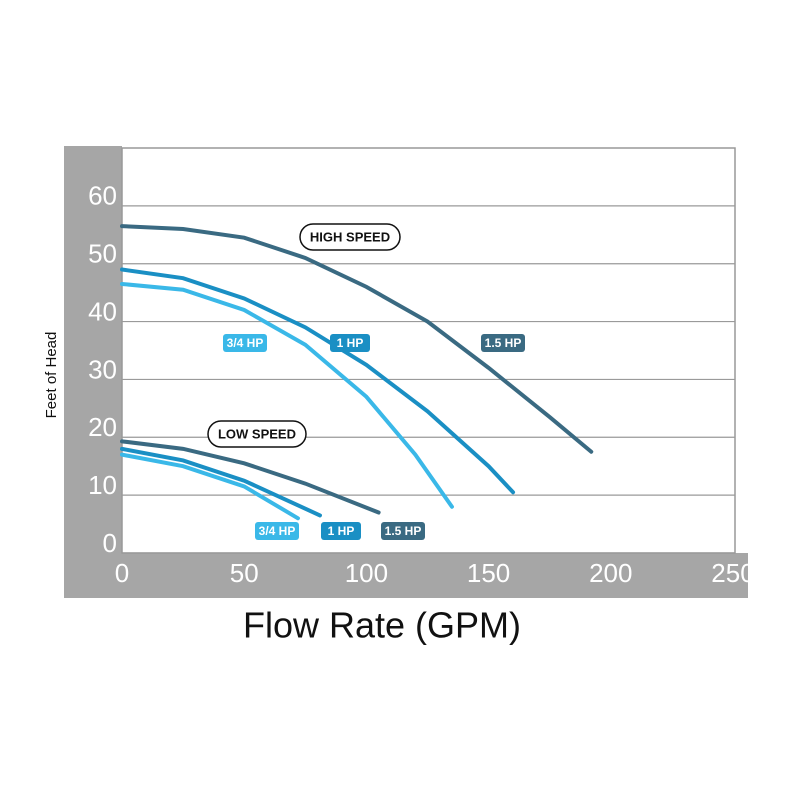 The height and width of the screenshot is (800, 800). I want to click on x-tick-label: 50, so click(244, 573).